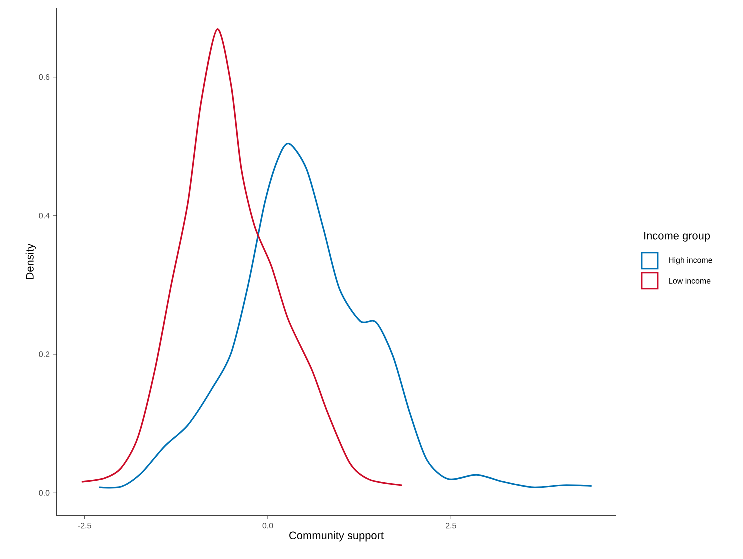 This screenshot has width=743, height=559. What do you see at coordinates (337, 536) in the screenshot?
I see `x-axis-title: Community support` at bounding box center [337, 536].